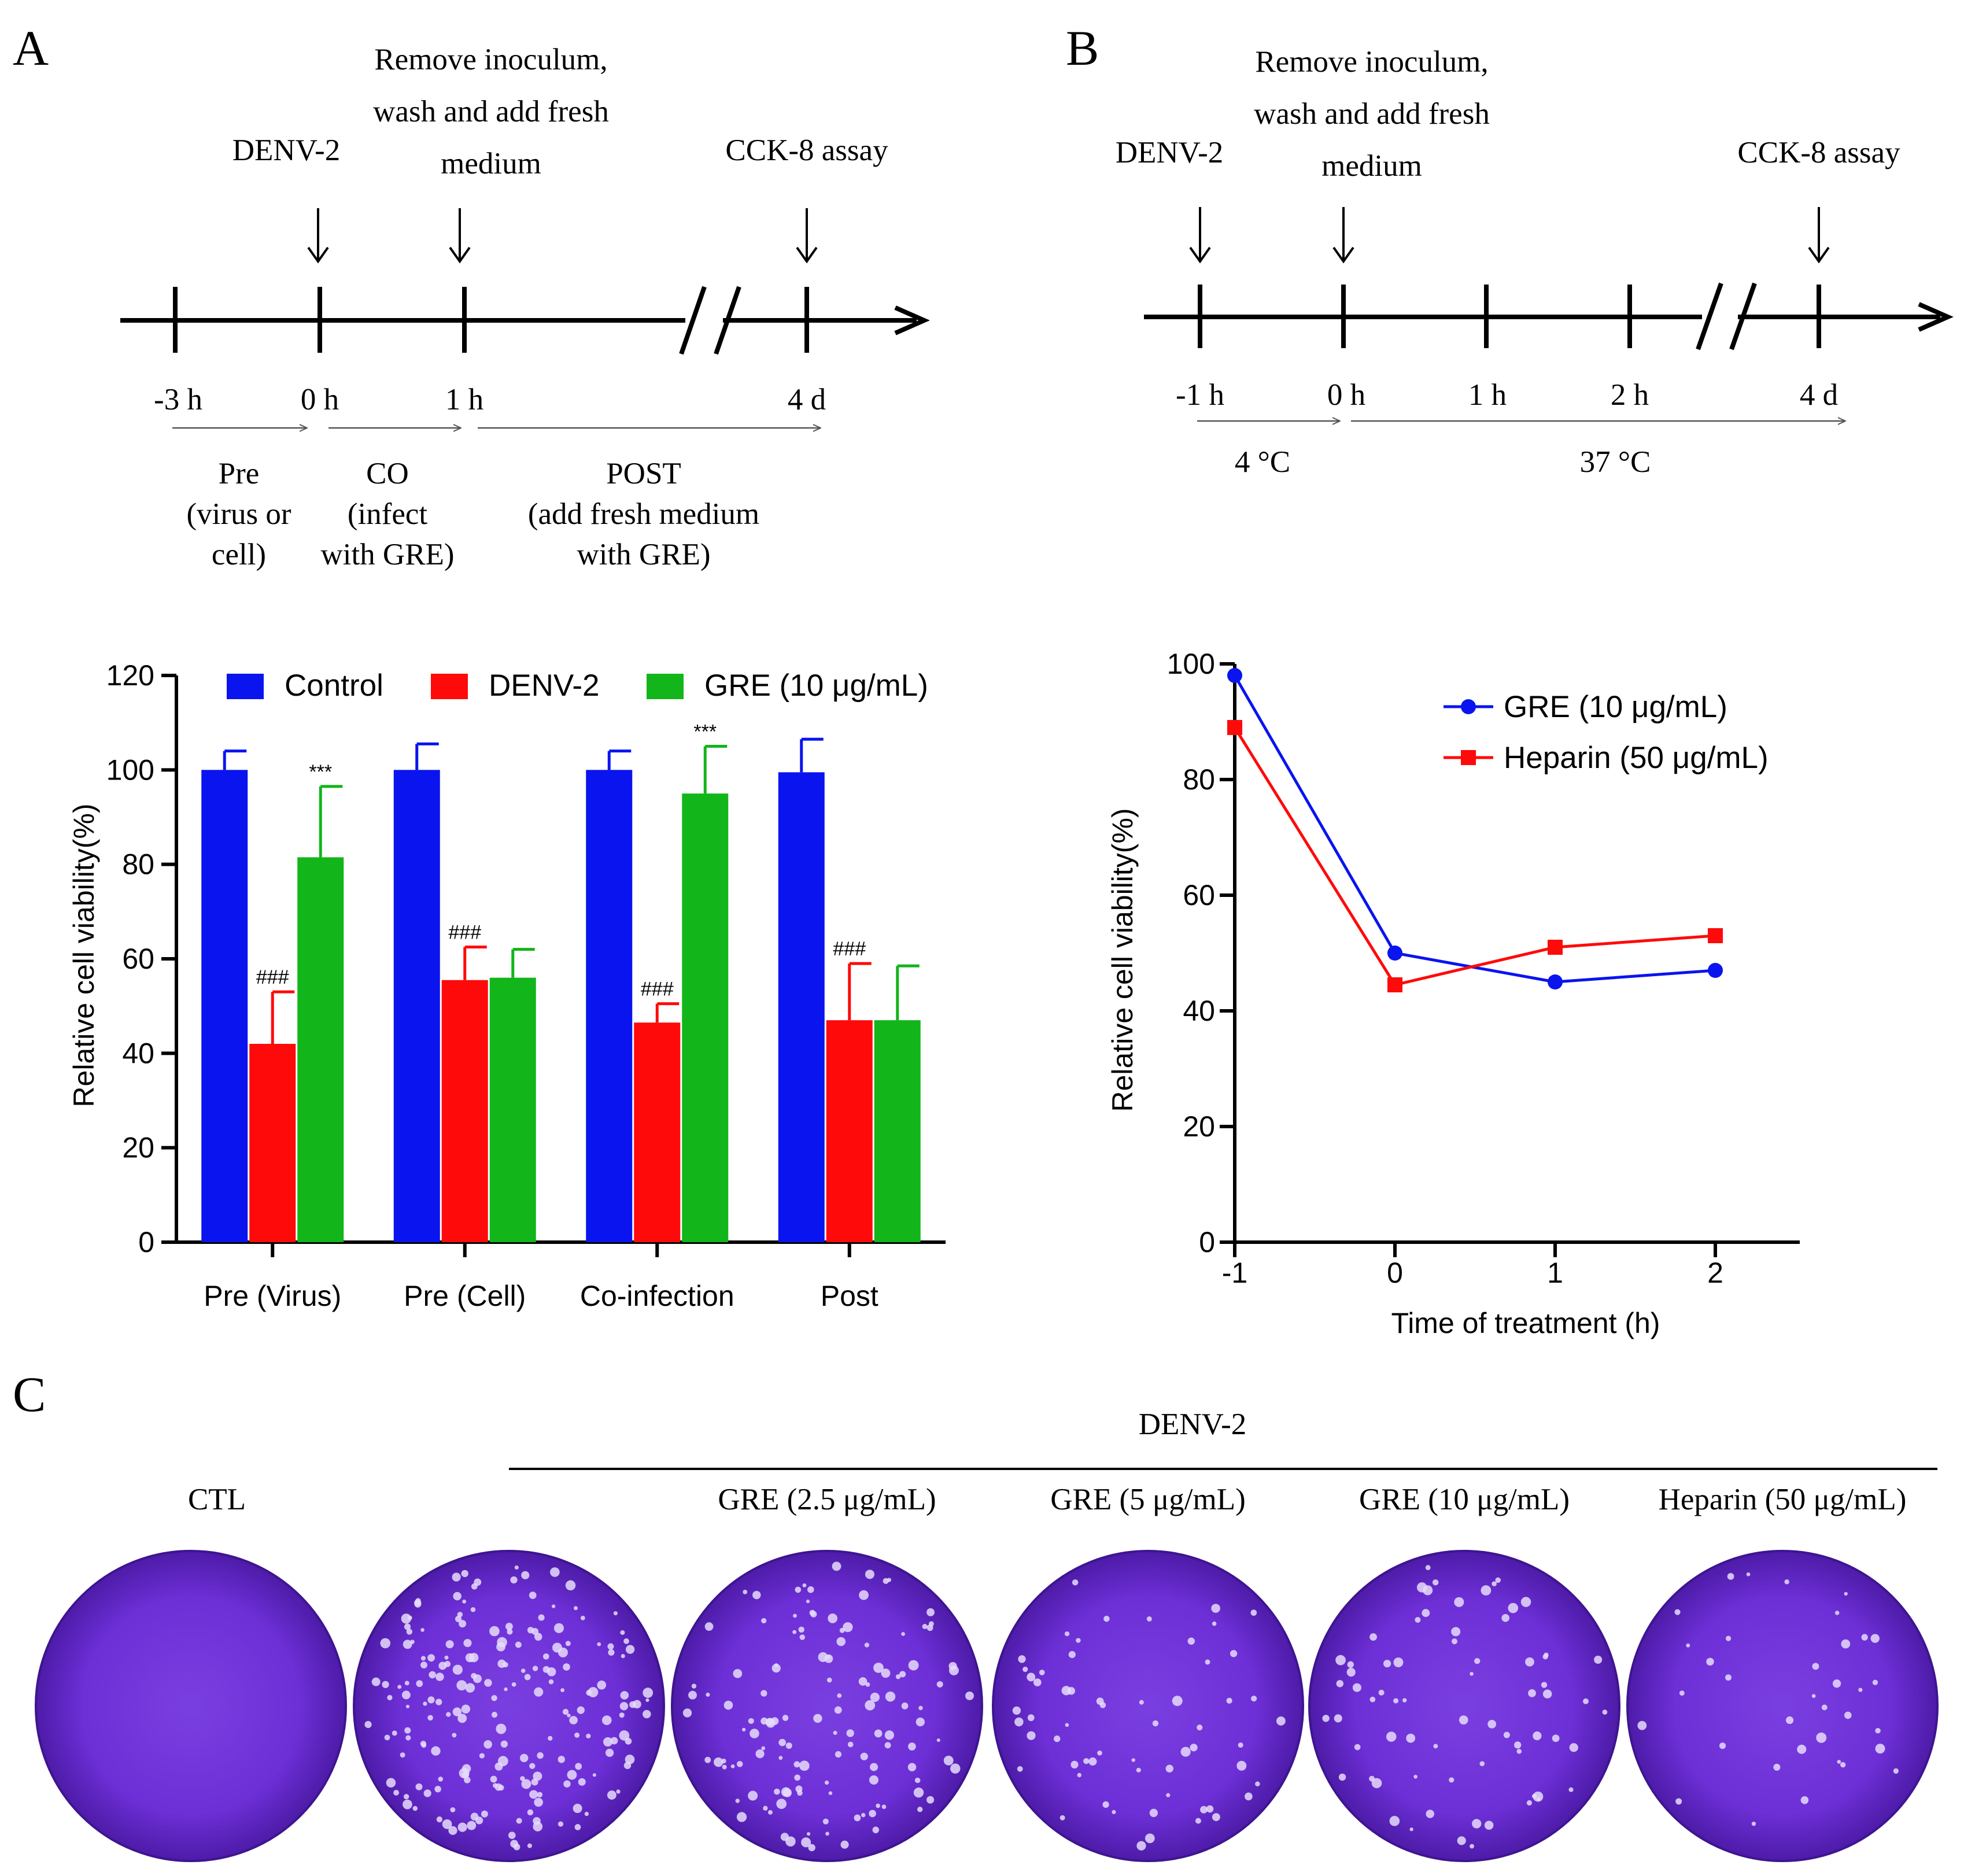 The image size is (1975, 1876). I want to click on timeline-b-event-remove-line3: medium, so click(1371, 166).